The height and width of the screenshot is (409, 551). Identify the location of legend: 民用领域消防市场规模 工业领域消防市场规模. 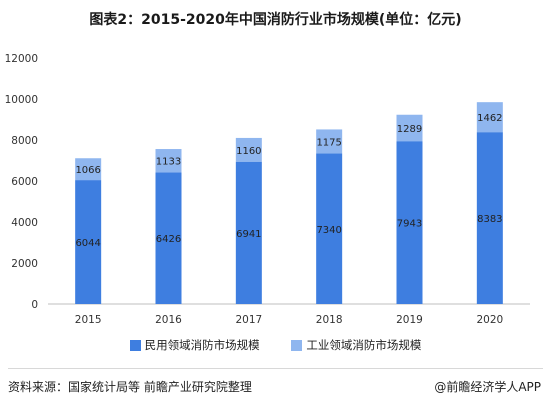
(275, 345).